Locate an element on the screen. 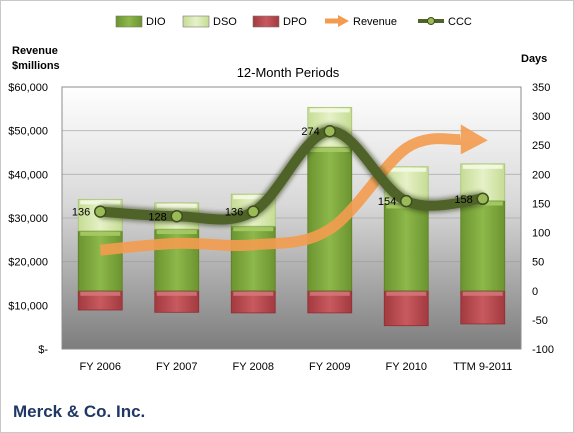 The height and width of the screenshot is (433, 574). left-tick-label: $- is located at coordinates (43, 350).